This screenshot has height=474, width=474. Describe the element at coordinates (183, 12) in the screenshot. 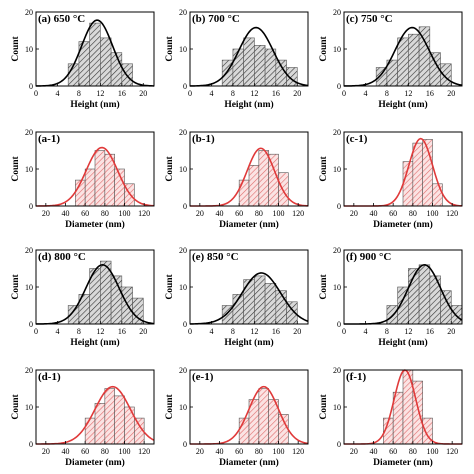

I see `ytick-label-b-2: 20` at that location.